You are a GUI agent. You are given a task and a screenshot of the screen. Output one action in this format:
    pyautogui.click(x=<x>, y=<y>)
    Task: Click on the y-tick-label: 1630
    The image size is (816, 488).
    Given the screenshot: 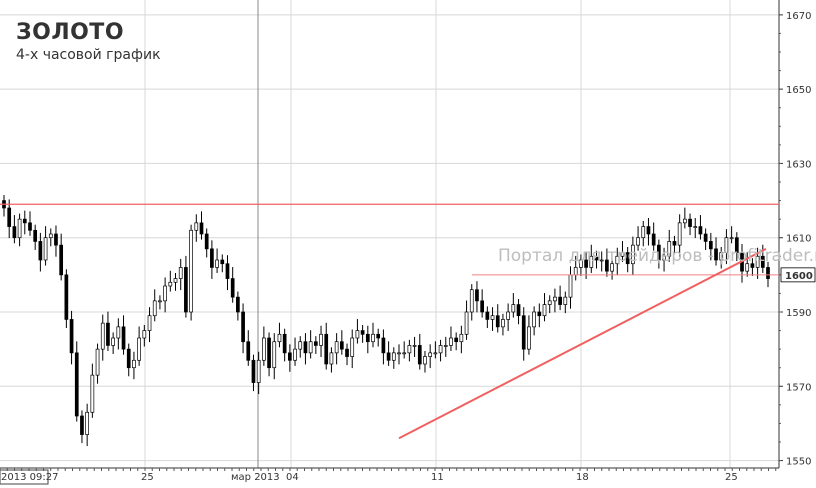 What is the action you would take?
    pyautogui.click(x=798, y=164)
    